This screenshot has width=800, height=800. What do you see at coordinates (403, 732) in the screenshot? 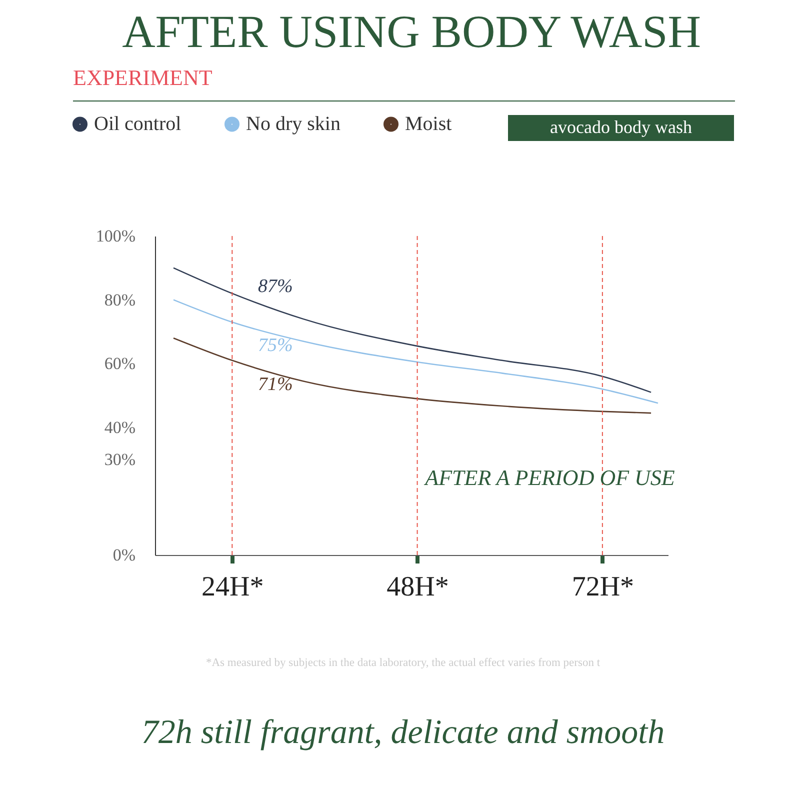
I see `text: 72h still fragrant, delicate and smooth` at bounding box center [403, 732].